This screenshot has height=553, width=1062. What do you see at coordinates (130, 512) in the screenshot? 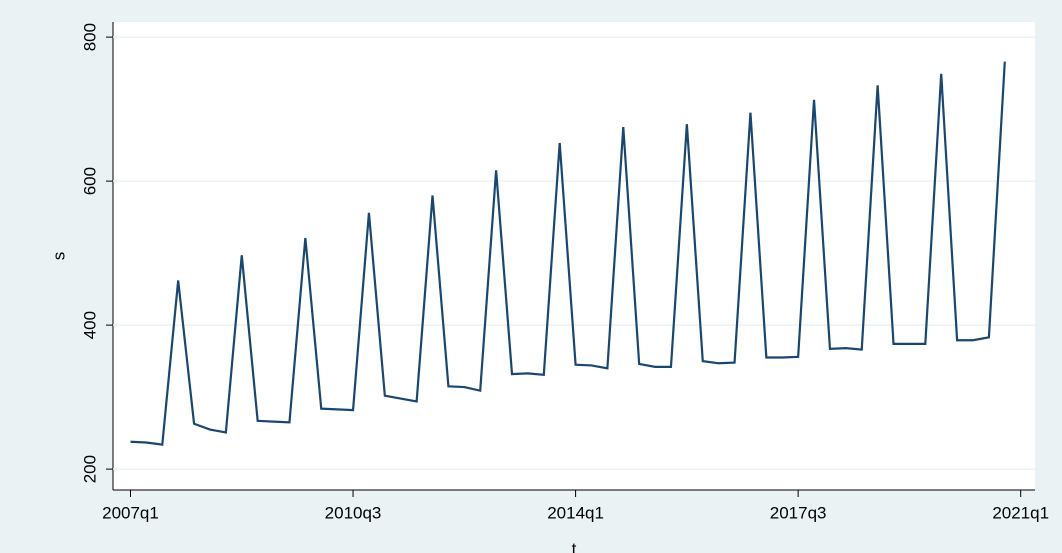
I see `x-tick-label: 2007q1` at bounding box center [130, 512].